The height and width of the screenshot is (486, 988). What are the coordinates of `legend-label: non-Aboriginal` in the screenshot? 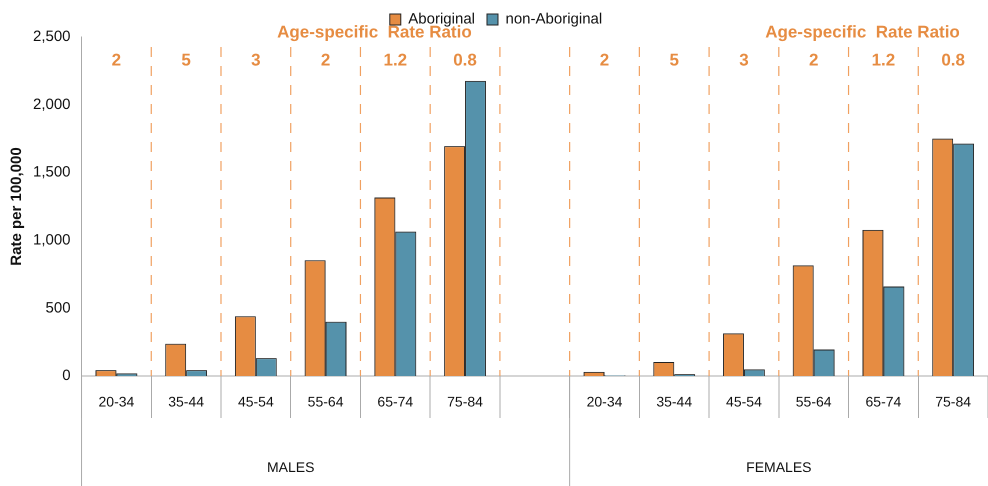 It's located at (553, 19).